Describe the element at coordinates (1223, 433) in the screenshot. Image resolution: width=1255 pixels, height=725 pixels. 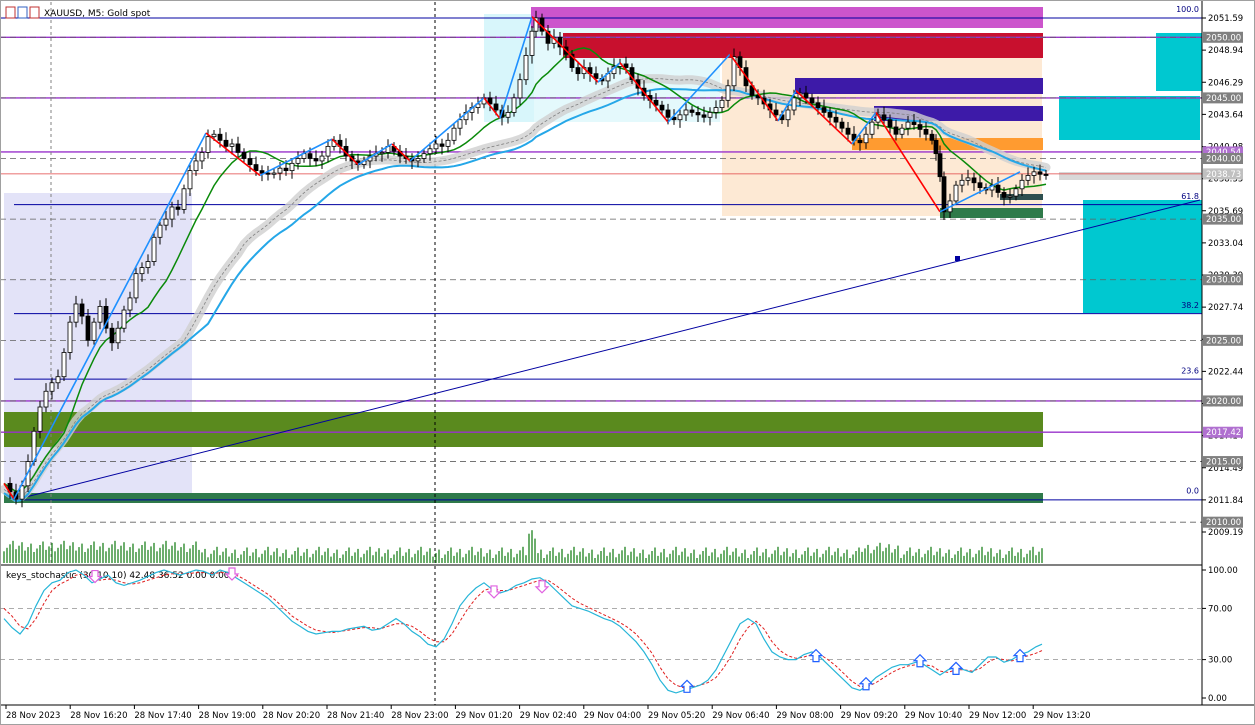
I see `level-tag-label: 2017.42` at that location.